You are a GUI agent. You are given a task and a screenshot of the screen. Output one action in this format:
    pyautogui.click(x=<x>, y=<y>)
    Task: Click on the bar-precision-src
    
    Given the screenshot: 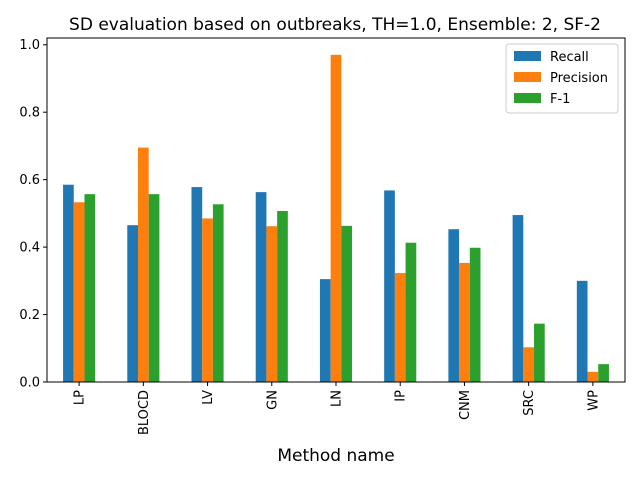 What is the action you would take?
    pyautogui.click(x=529, y=364)
    